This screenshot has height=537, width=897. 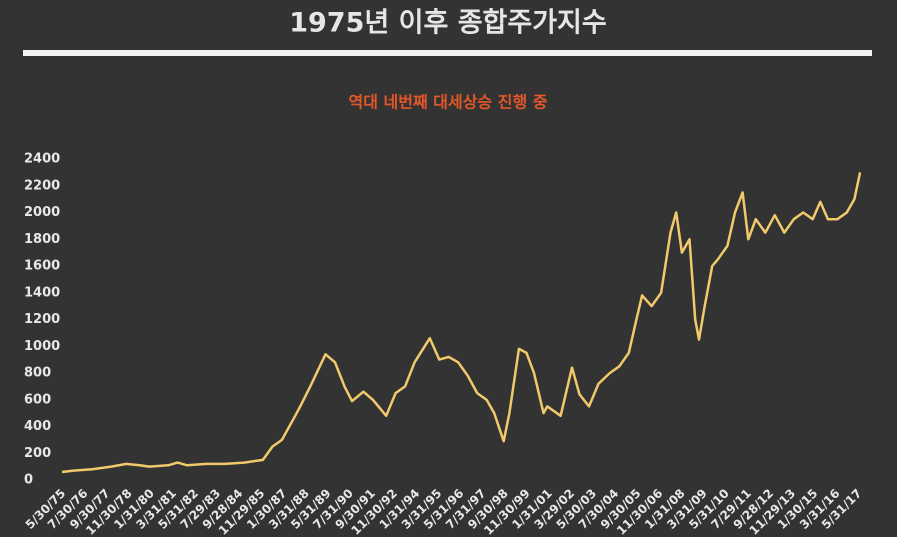 I want to click on y-tick-label: 0, so click(x=28, y=480).